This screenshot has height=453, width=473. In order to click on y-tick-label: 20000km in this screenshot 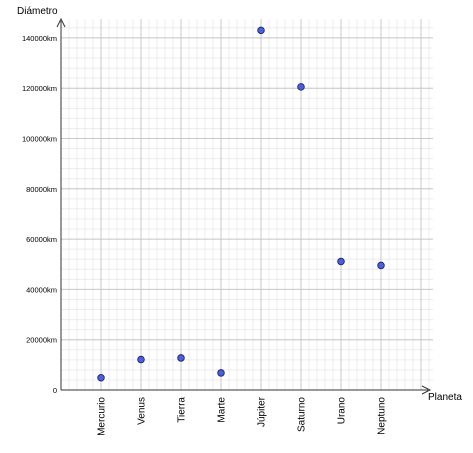, I will do `click(41, 340)`.